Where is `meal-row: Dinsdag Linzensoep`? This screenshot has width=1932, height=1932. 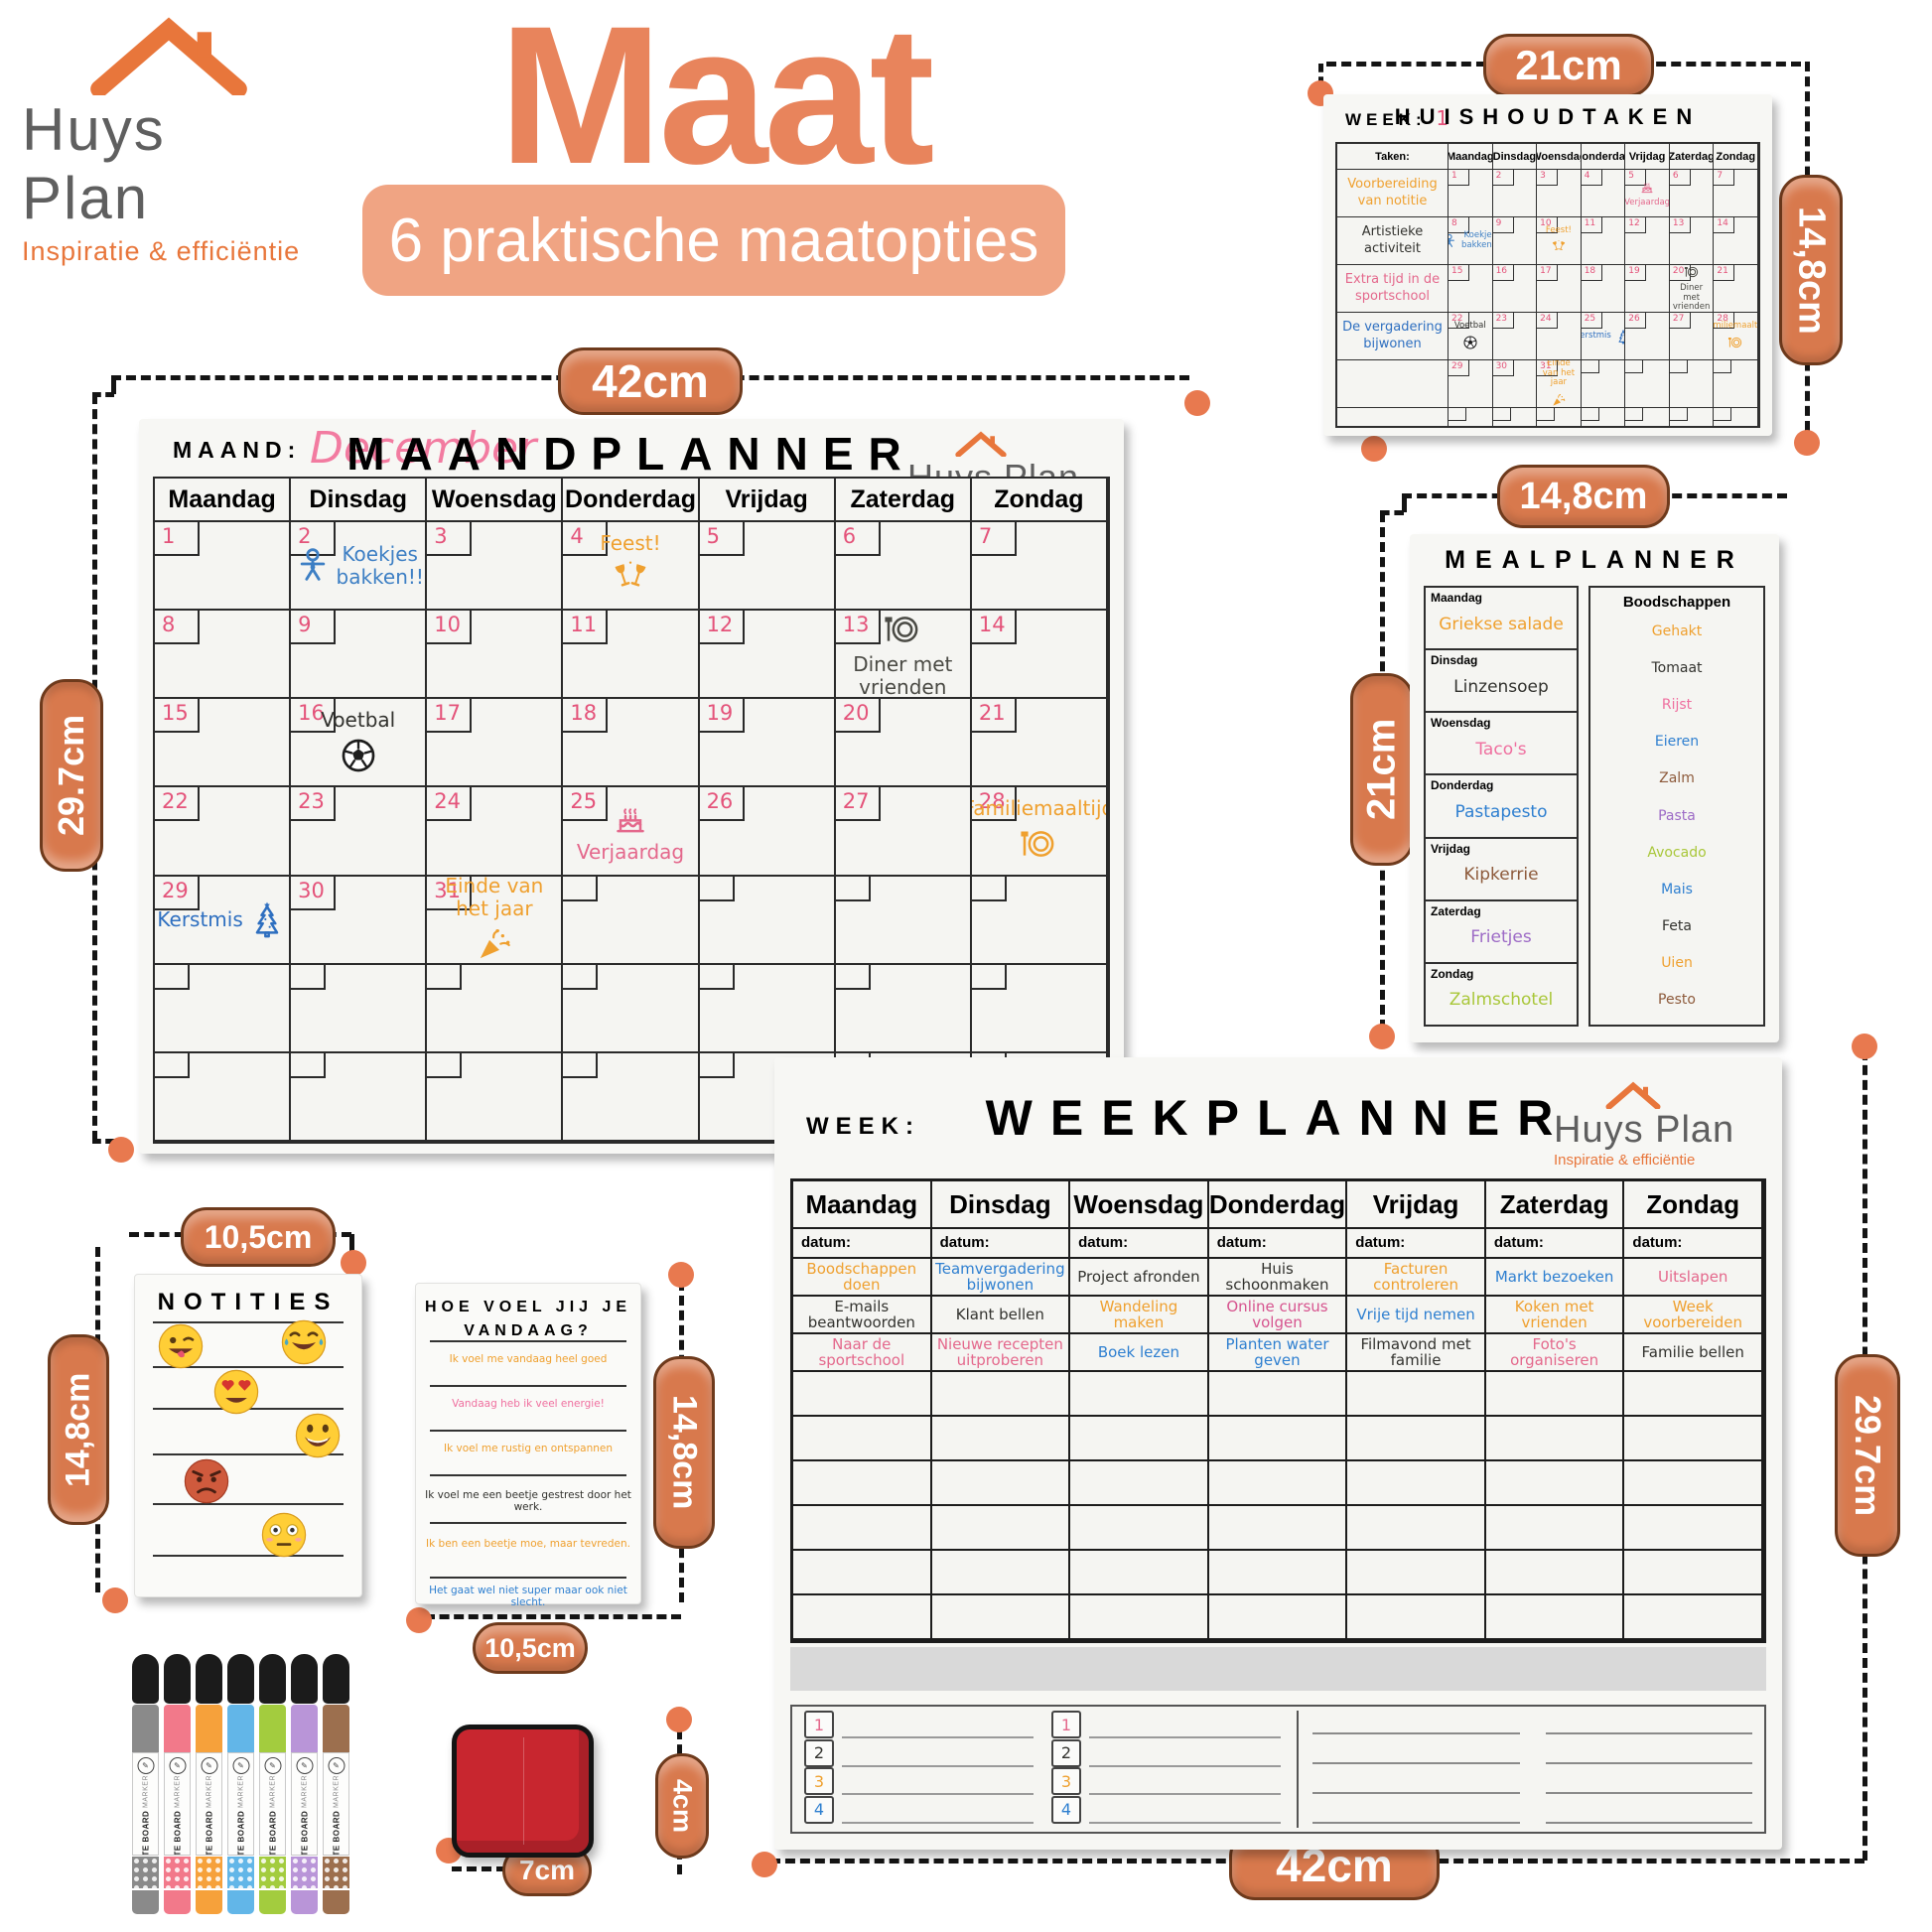
meal-row: Dinsdag Linzensoep is located at coordinates (1502, 682).